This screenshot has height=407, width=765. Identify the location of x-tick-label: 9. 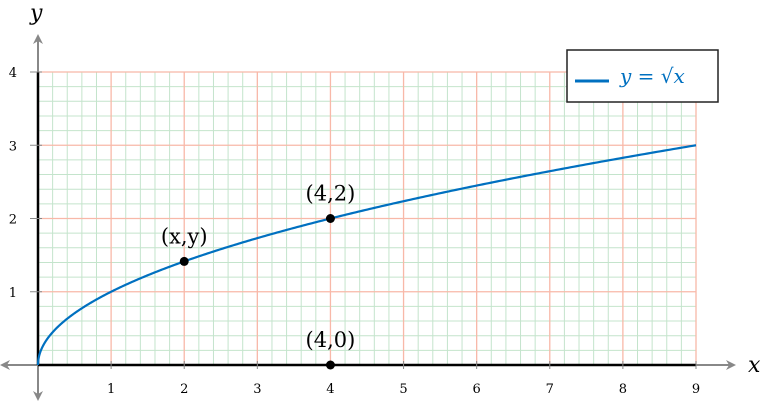
(696, 389).